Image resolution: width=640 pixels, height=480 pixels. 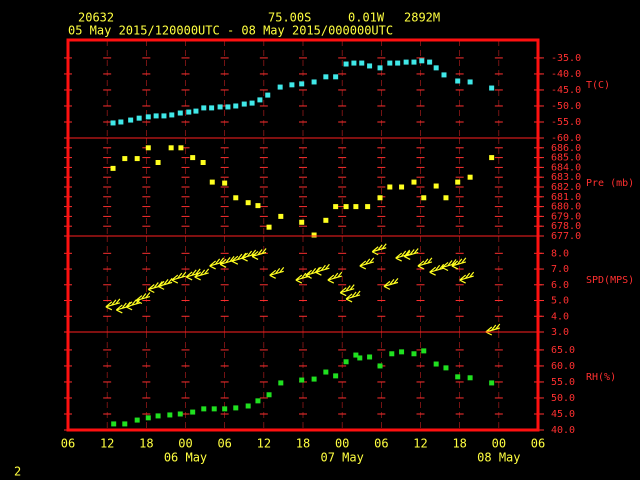 What do you see at coordinates (498, 458) in the screenshot?
I see `day-label: 08 May` at bounding box center [498, 458].